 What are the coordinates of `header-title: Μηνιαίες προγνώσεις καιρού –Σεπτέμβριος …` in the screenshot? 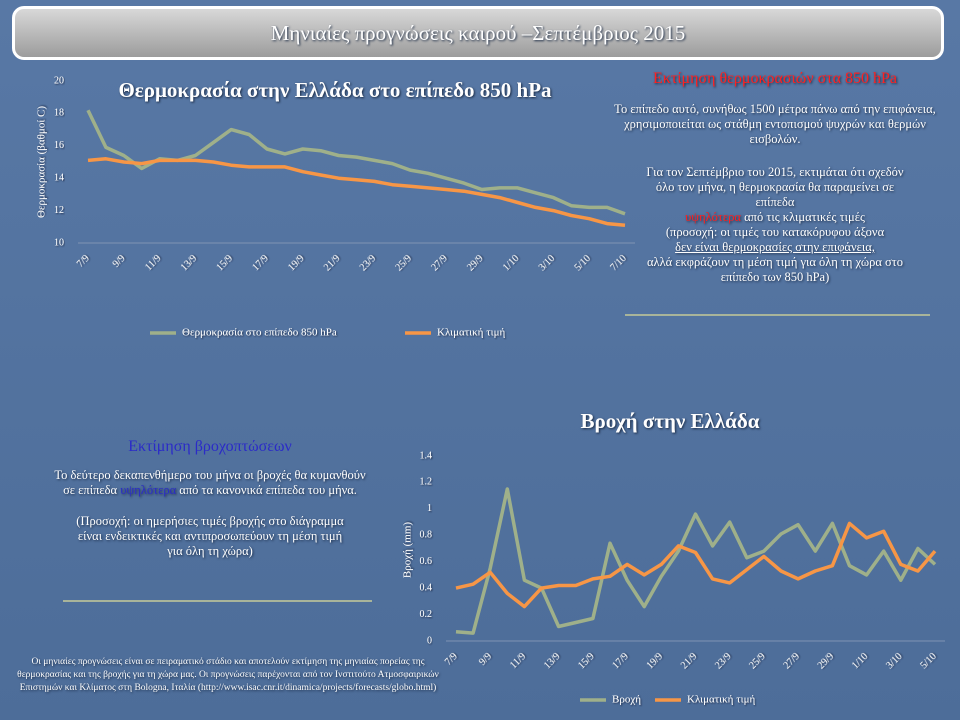 It's located at (478, 33).